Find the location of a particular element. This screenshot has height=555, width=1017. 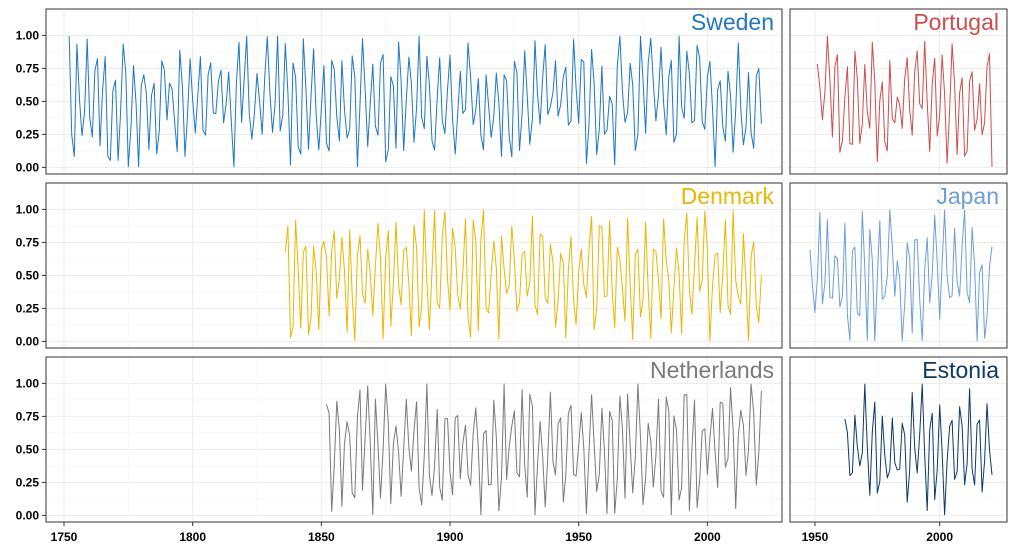

estonia-panel-title: Estonia is located at coordinates (960, 370).